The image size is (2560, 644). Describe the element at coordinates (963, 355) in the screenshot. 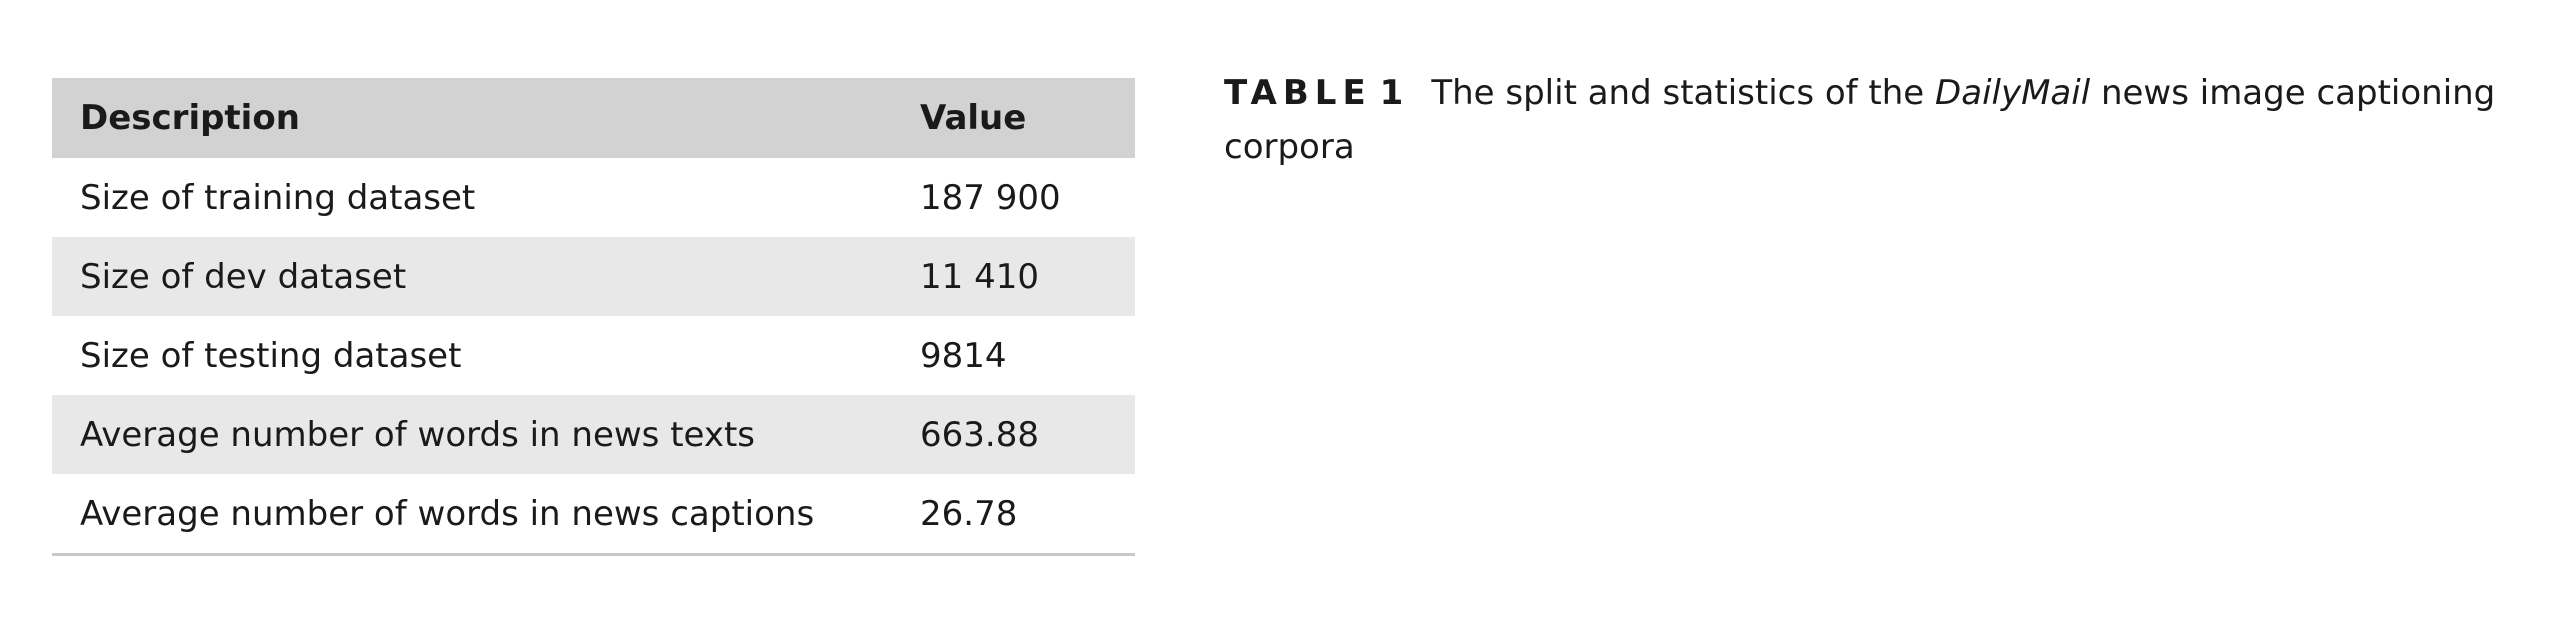

I see `cell-value: 9814` at that location.